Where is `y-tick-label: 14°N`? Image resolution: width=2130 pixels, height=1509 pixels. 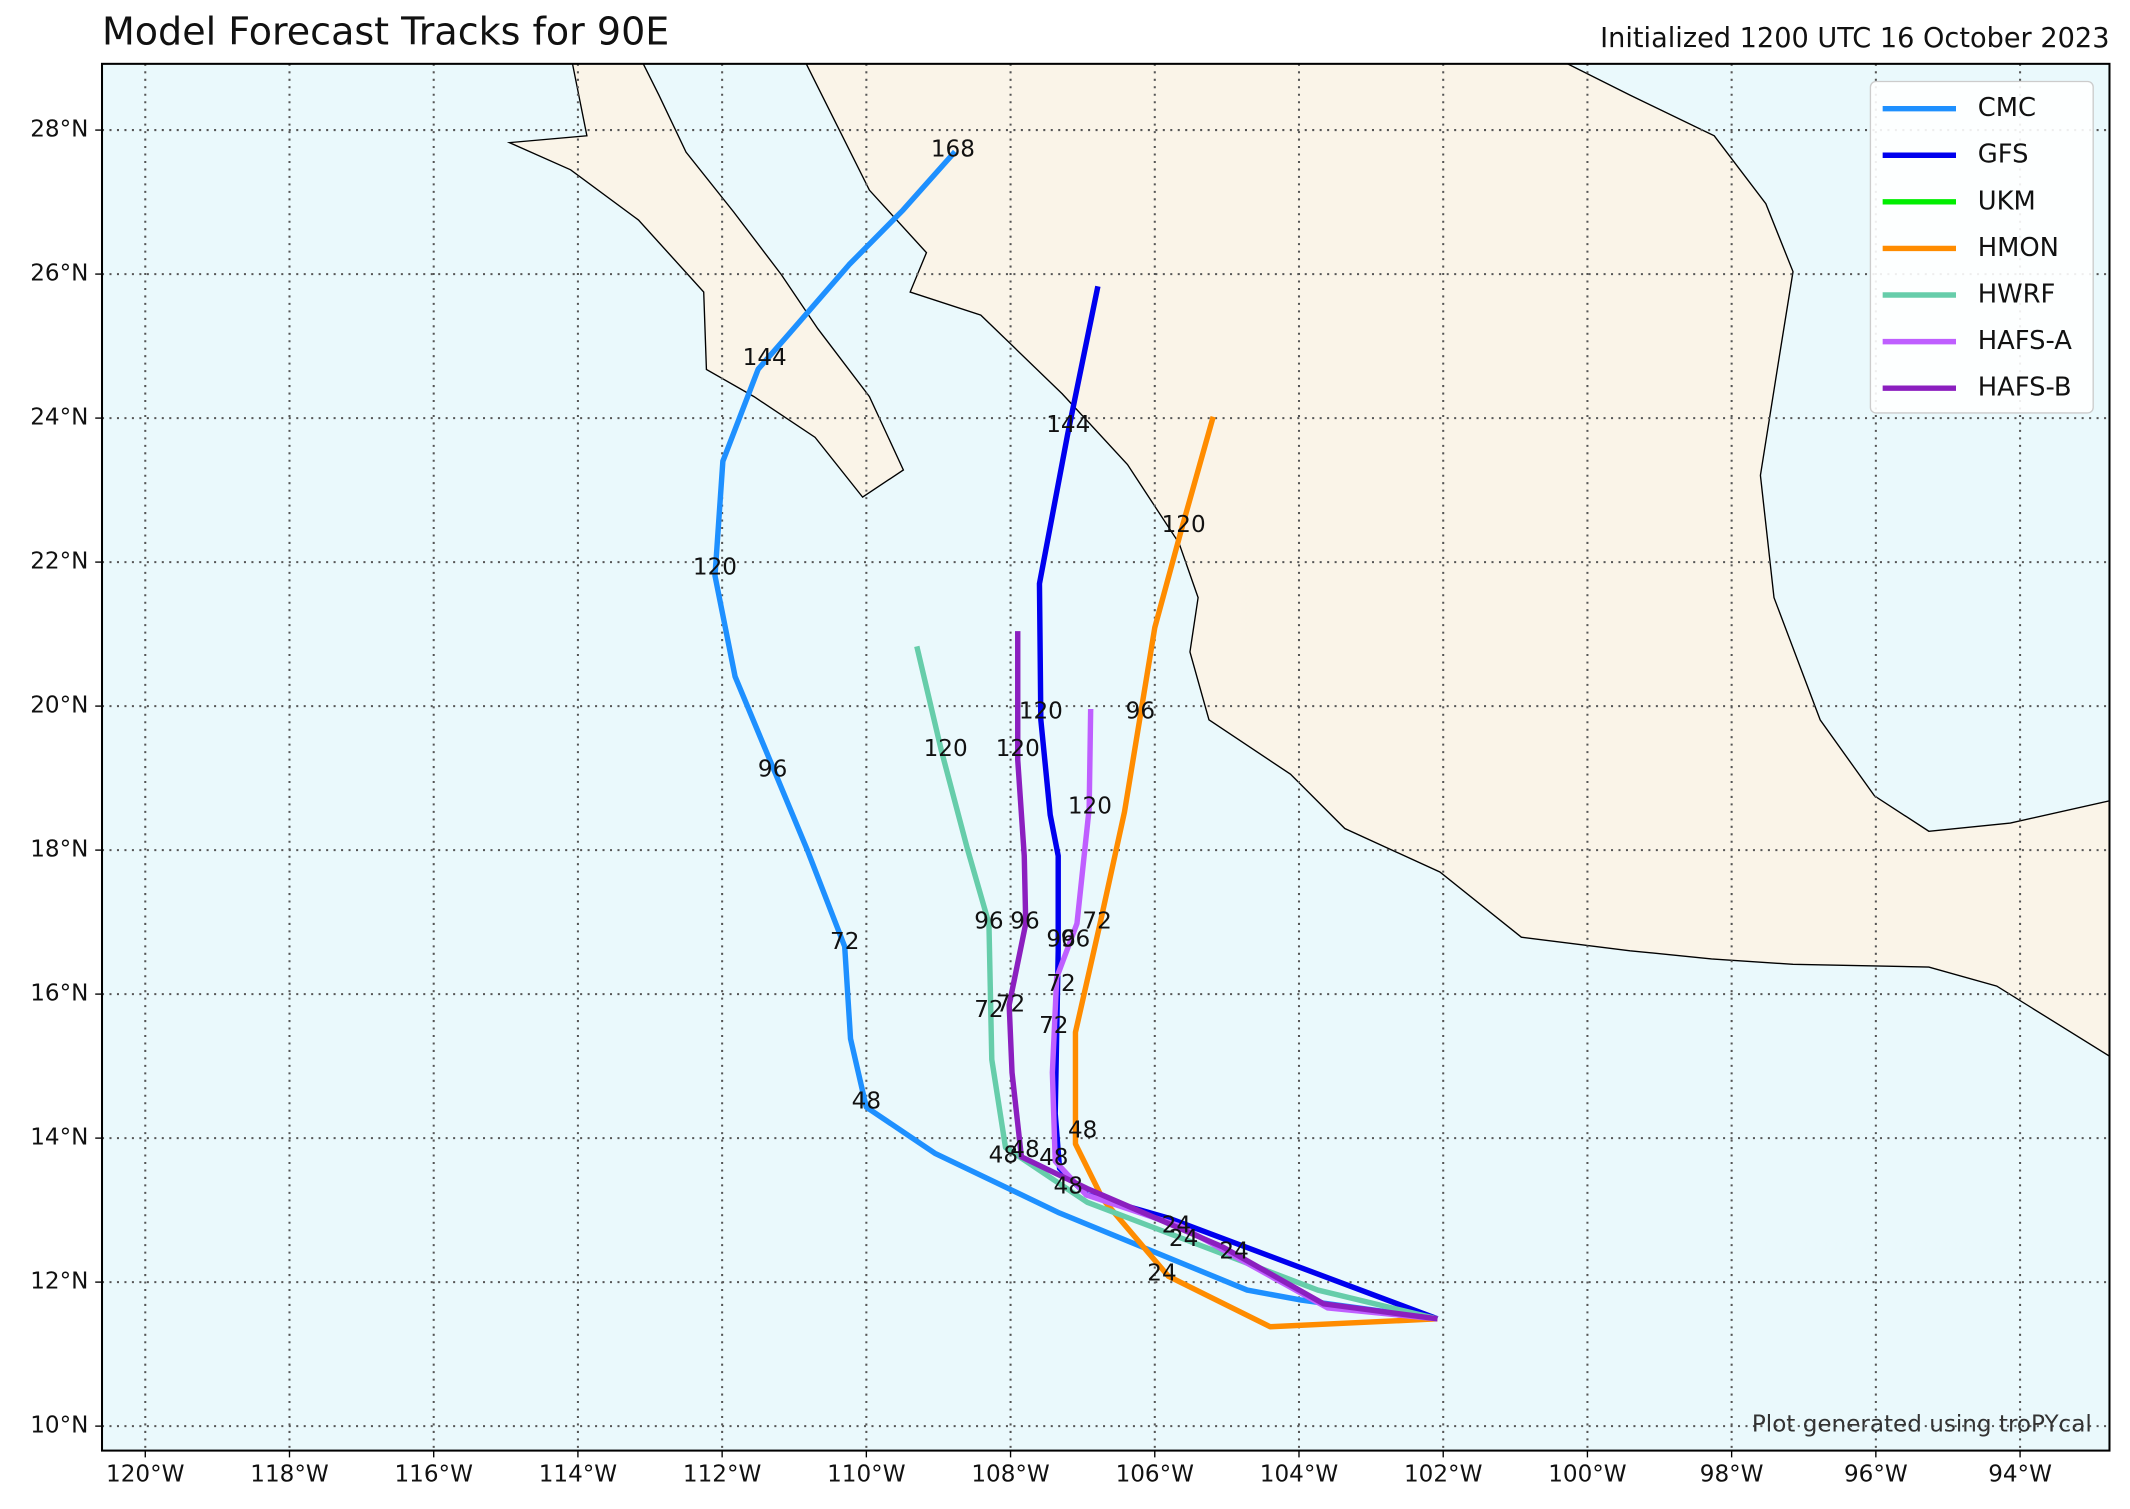
y-tick-label: 14°N is located at coordinates (59, 1138).